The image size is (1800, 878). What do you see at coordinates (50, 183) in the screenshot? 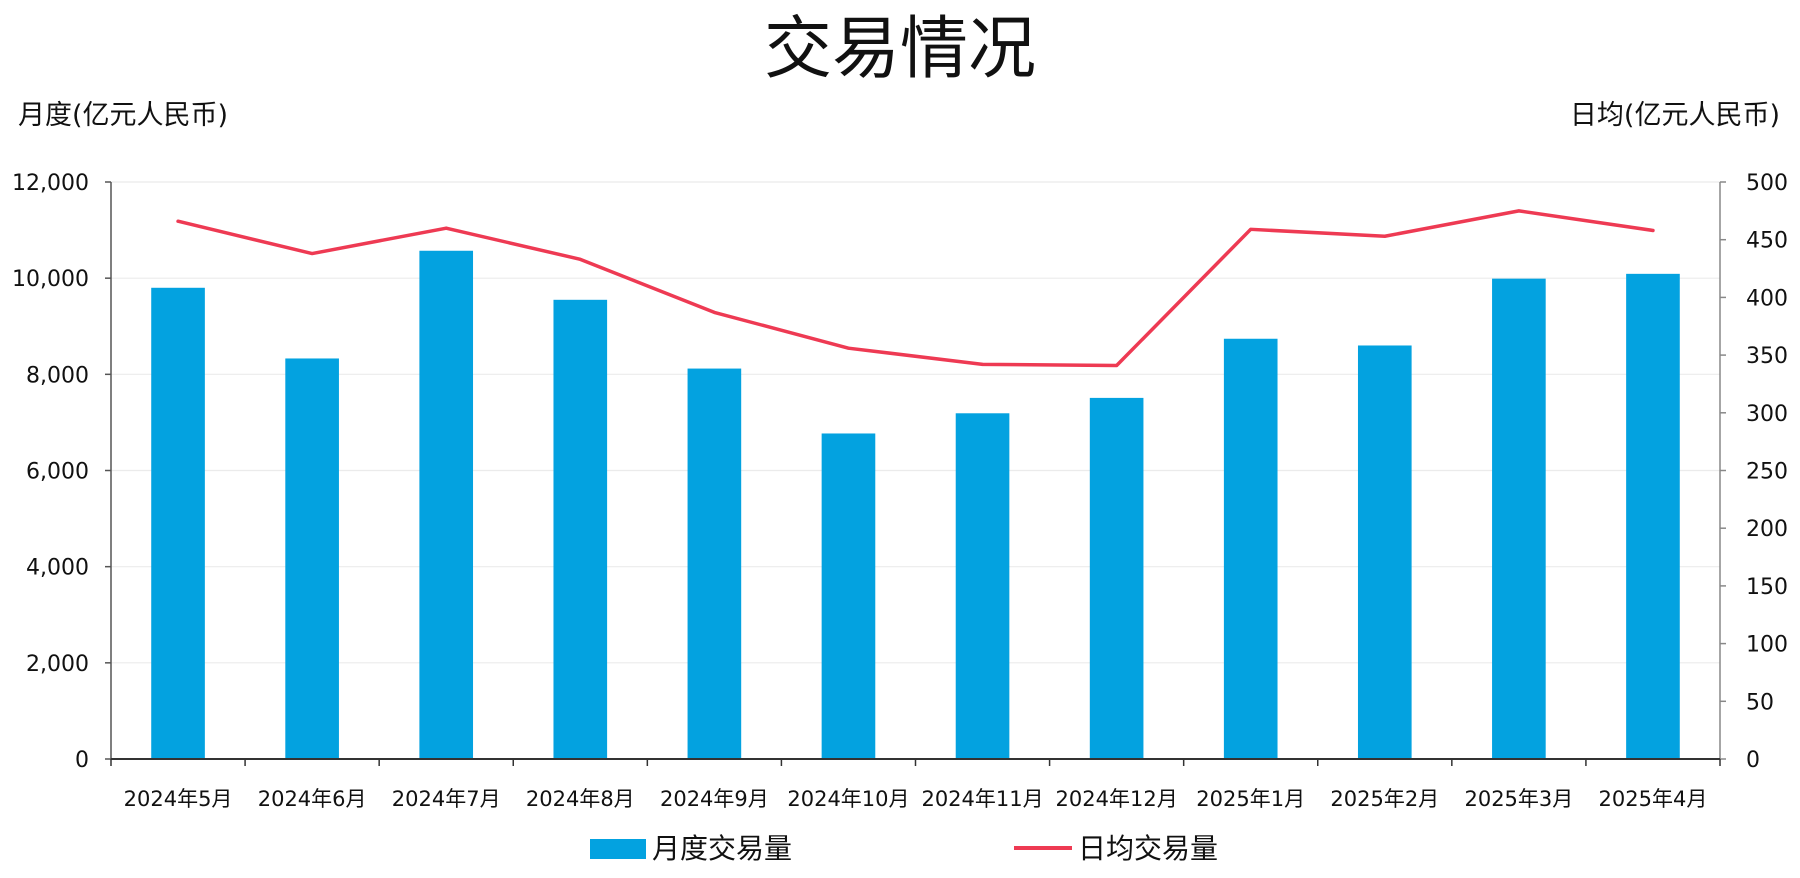
I see `left-tick-label: 12,000` at bounding box center [50, 183].